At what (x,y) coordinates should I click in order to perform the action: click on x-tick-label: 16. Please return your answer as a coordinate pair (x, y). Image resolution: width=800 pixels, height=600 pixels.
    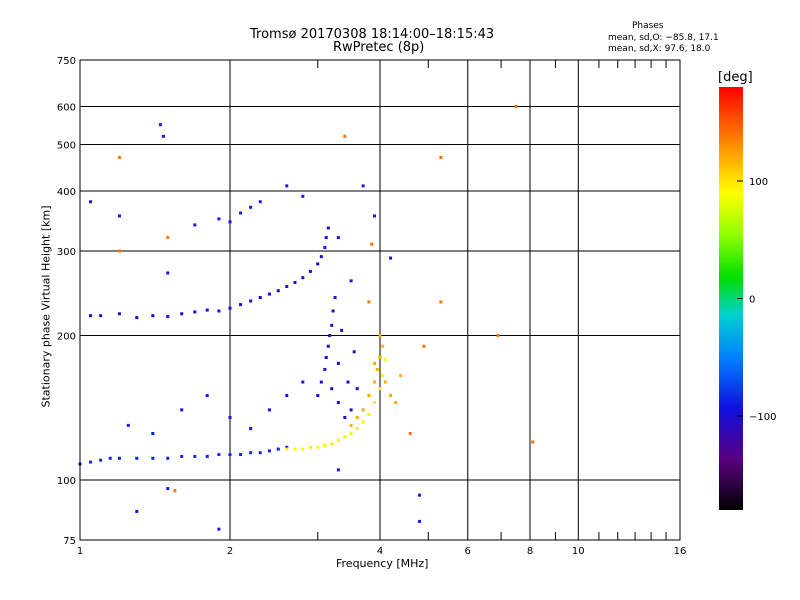
    Looking at the image, I should click on (680, 551).